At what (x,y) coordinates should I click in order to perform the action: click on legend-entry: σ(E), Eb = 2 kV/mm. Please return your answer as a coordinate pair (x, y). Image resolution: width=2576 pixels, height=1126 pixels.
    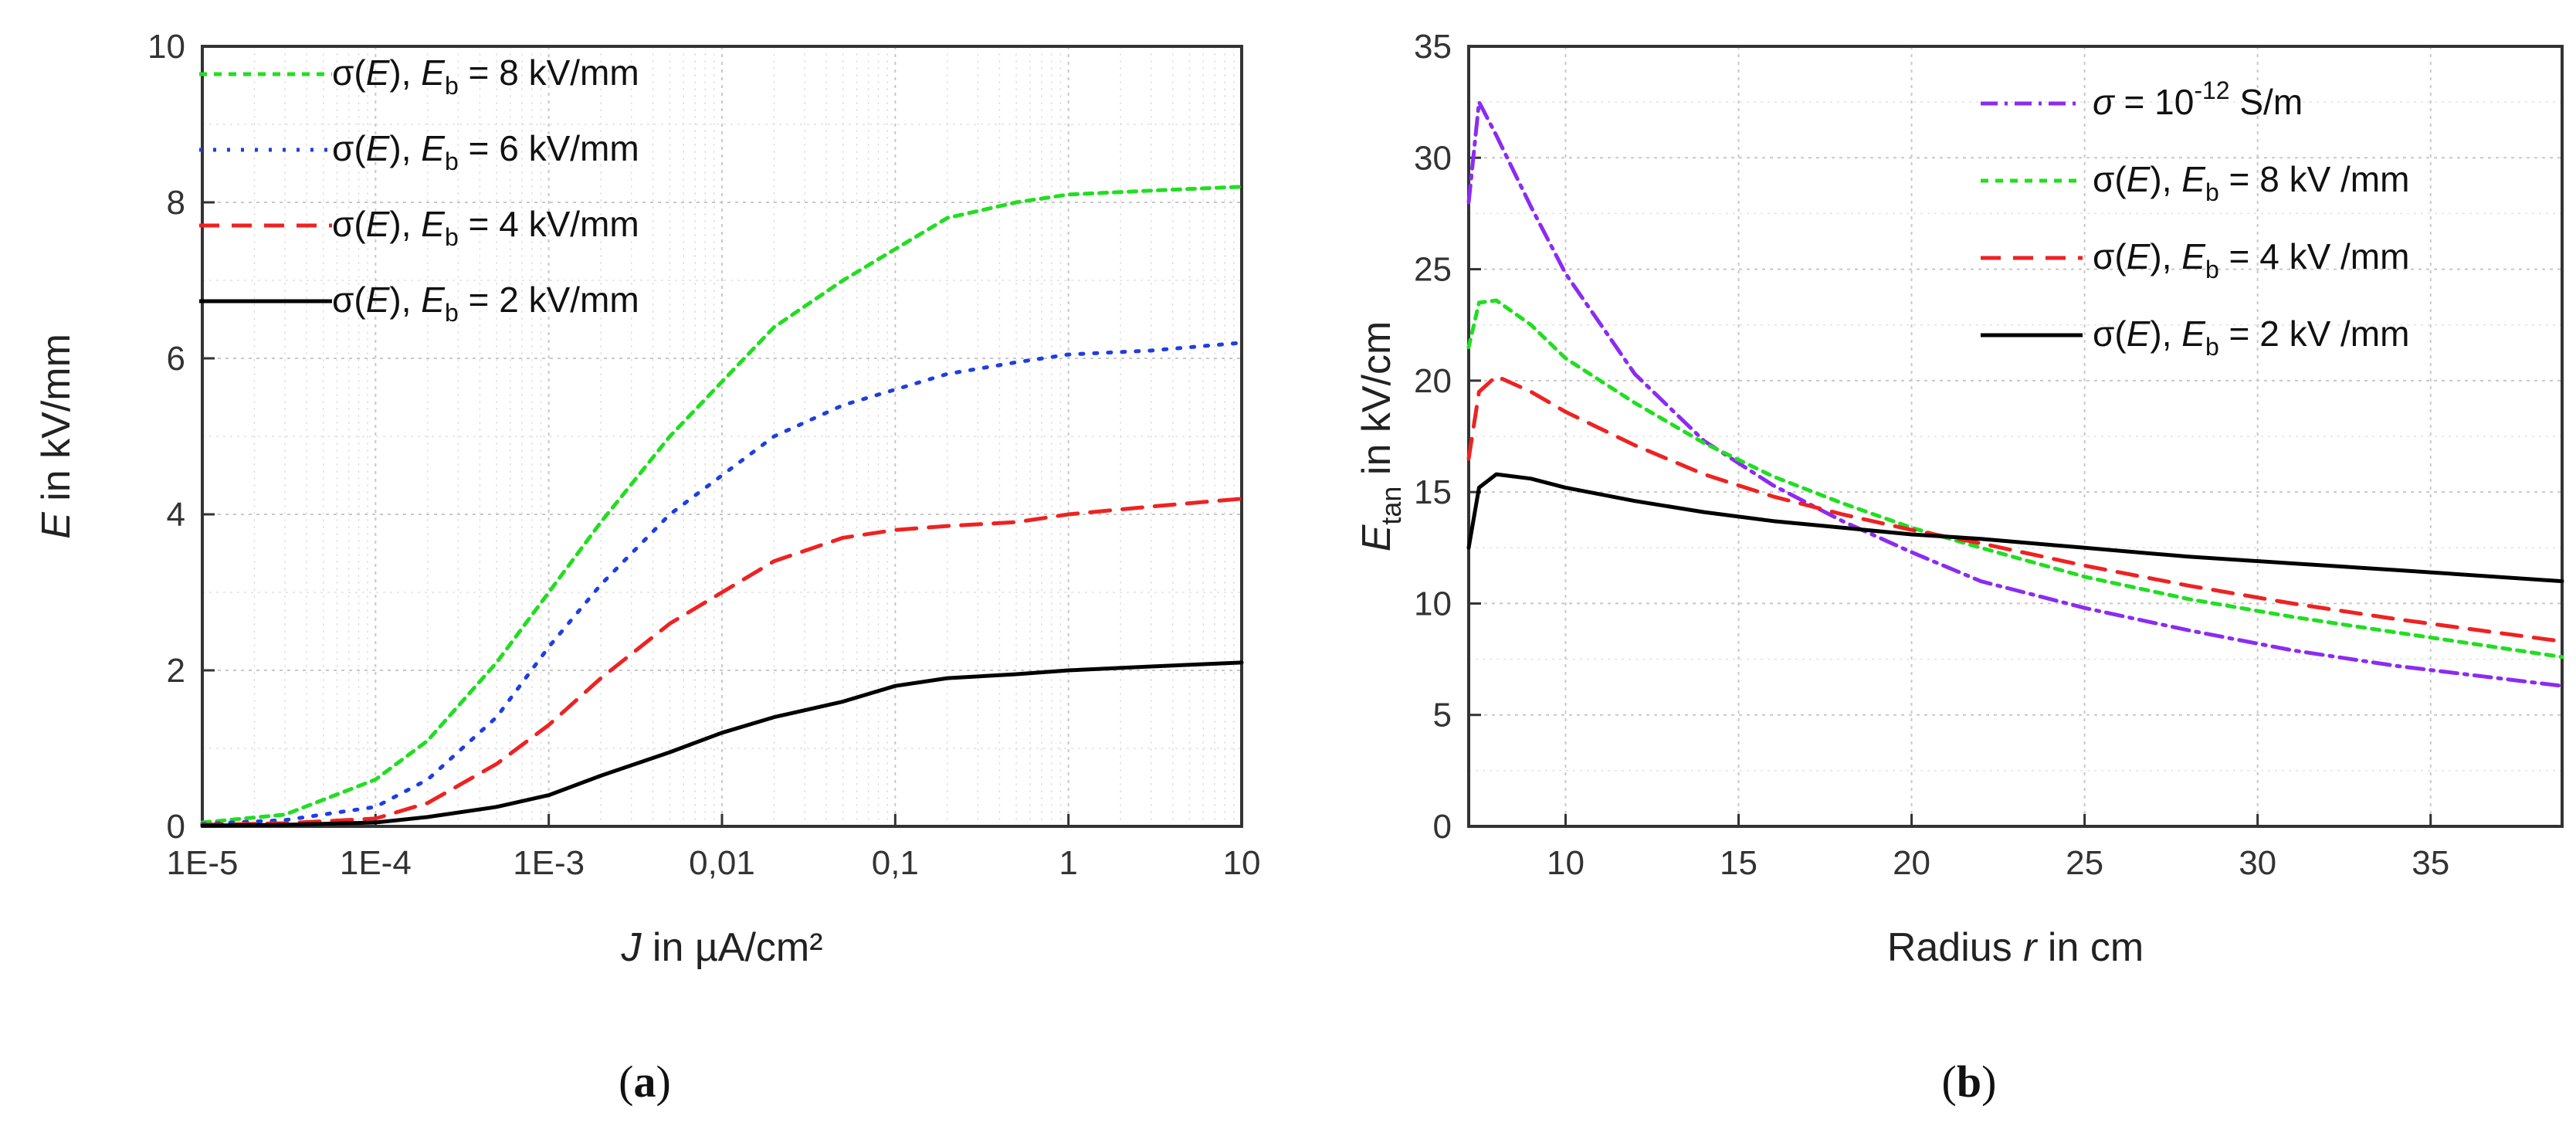
    Looking at the image, I should click on (485, 303).